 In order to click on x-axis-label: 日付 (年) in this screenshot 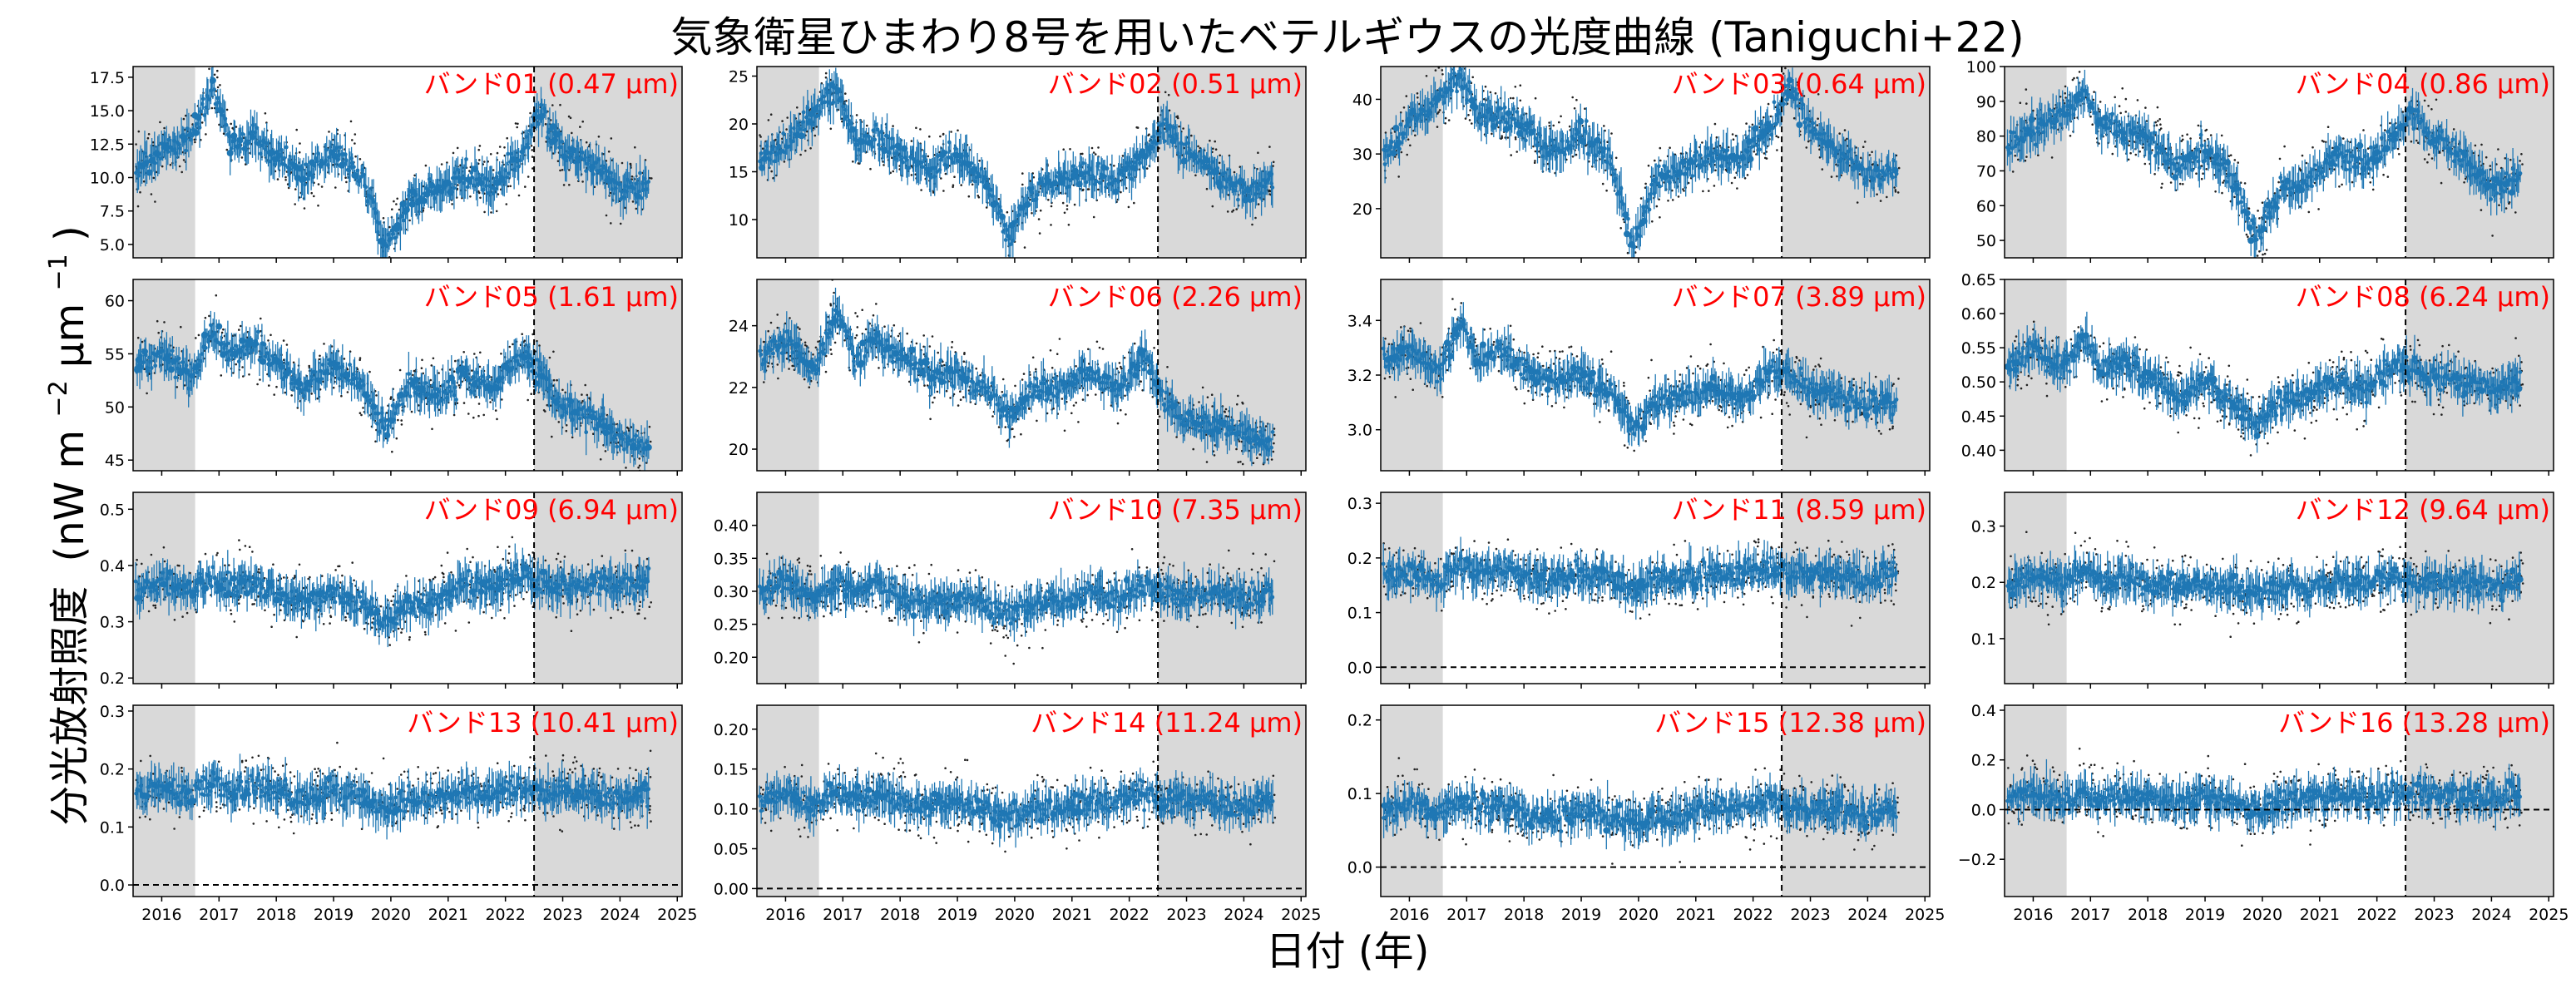, I will do `click(1348, 951)`.